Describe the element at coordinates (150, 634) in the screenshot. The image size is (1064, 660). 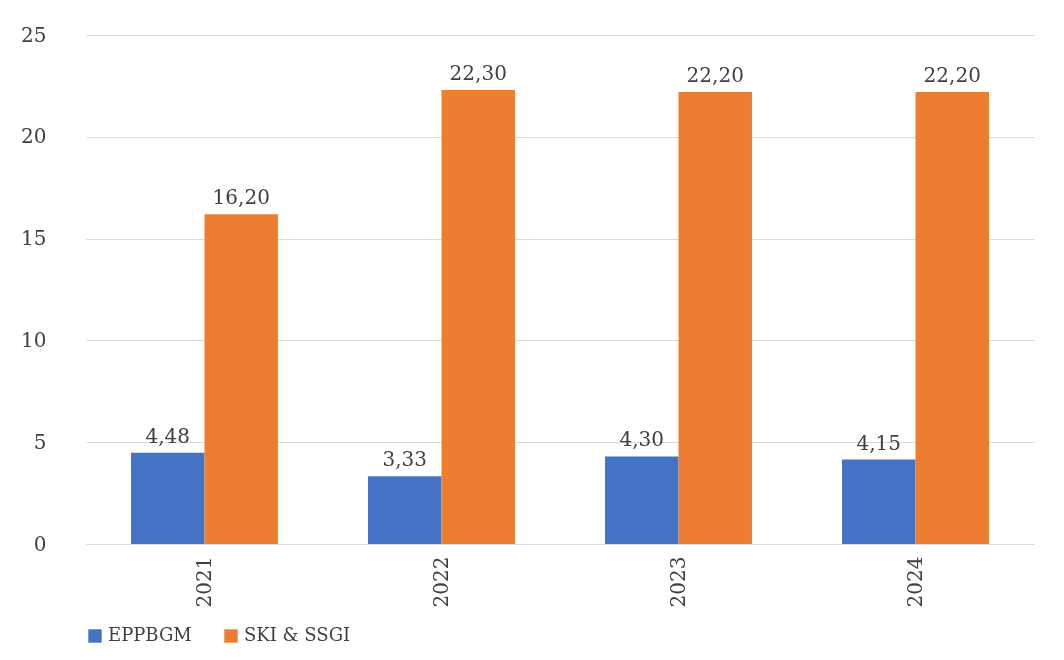
I see `legend-label: EPPBGM` at that location.